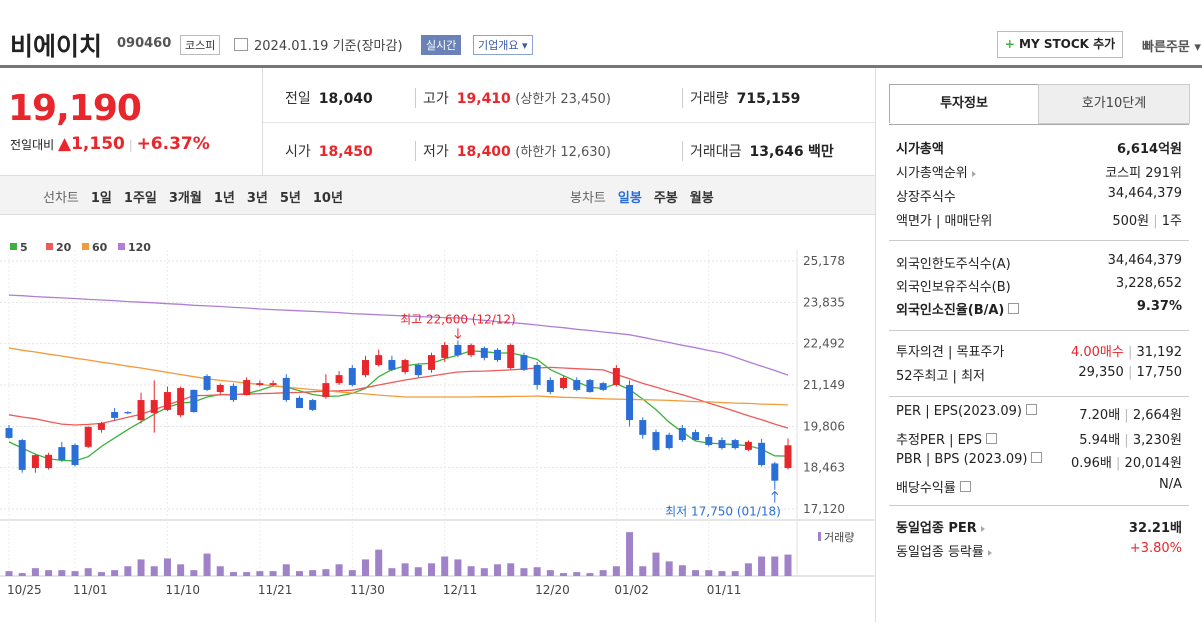 This screenshot has width=1202, height=622. I want to click on info-row: 상장주식수 34,464,379, so click(1039, 195).